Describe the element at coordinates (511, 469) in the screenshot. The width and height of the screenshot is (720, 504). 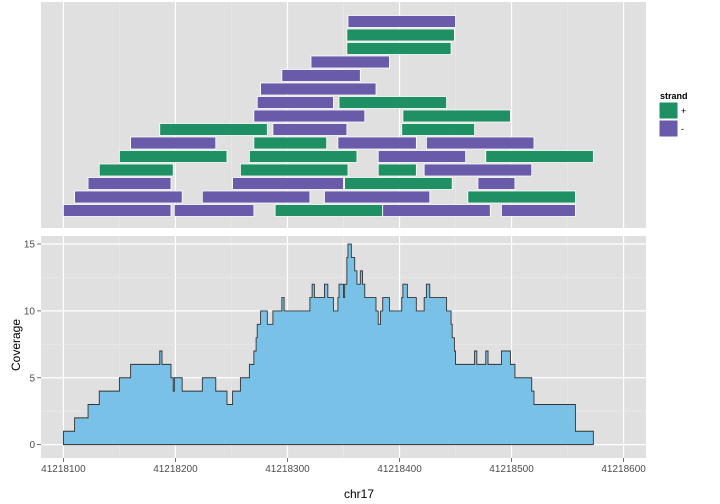
I see `x-tick-label: 41218500` at that location.